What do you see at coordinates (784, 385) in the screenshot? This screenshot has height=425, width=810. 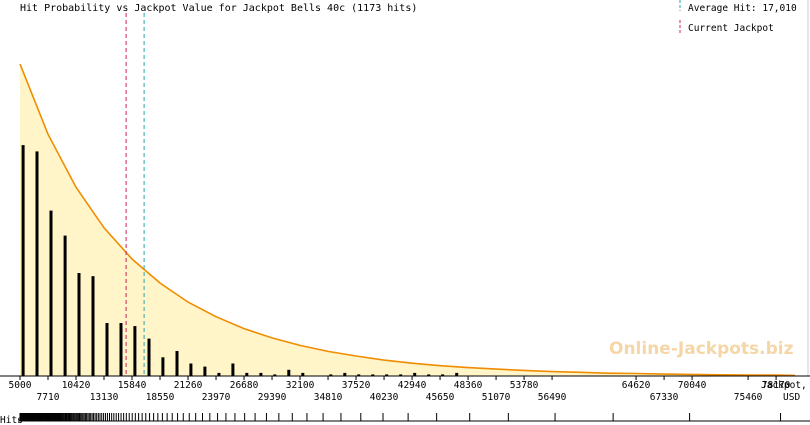 I see `x-axis-label: Jackpot,` at bounding box center [784, 385].